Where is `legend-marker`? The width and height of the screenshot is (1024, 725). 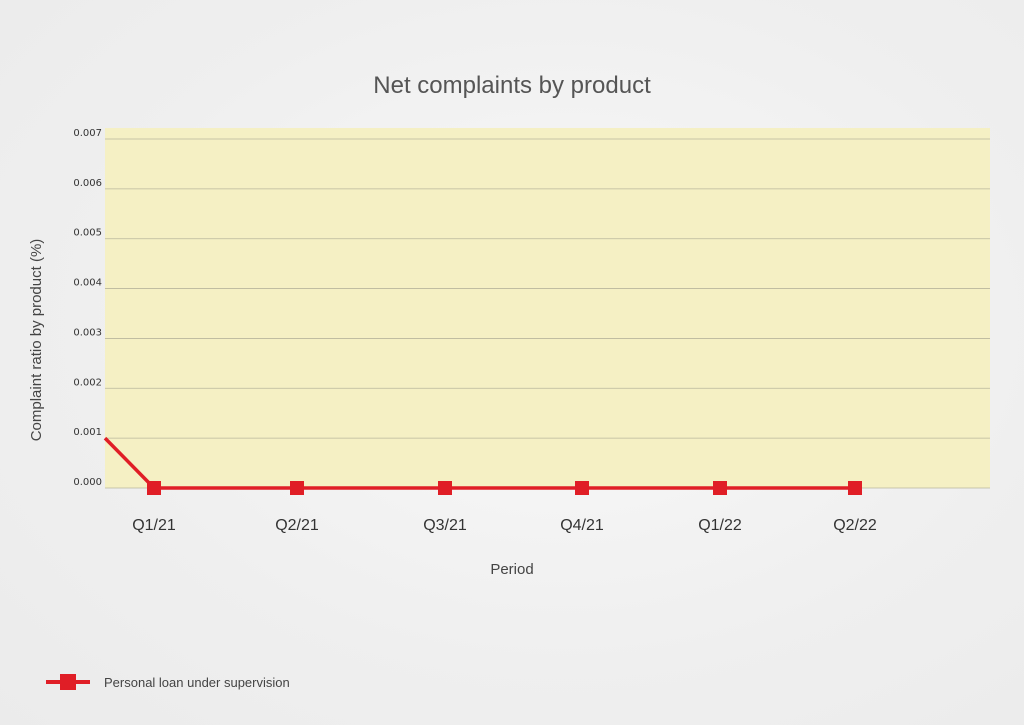
legend-marker is located at coordinates (68, 682).